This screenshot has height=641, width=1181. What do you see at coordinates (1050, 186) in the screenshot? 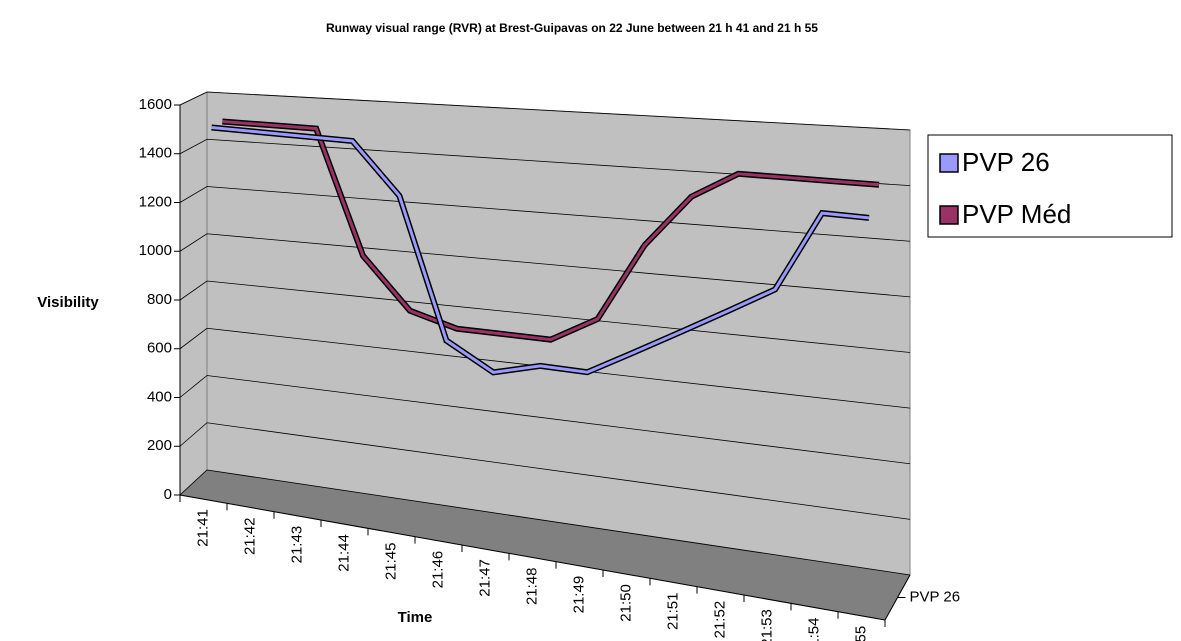
I see `legend-box` at bounding box center [1050, 186].